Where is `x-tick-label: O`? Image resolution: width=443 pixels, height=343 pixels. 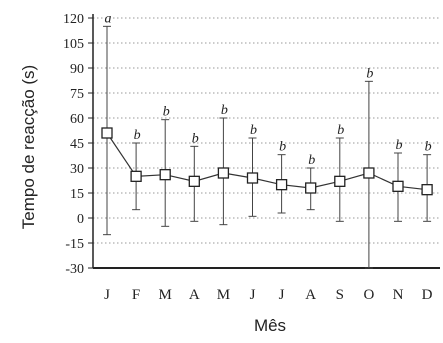 x-tick-label: O is located at coordinates (368, 295).